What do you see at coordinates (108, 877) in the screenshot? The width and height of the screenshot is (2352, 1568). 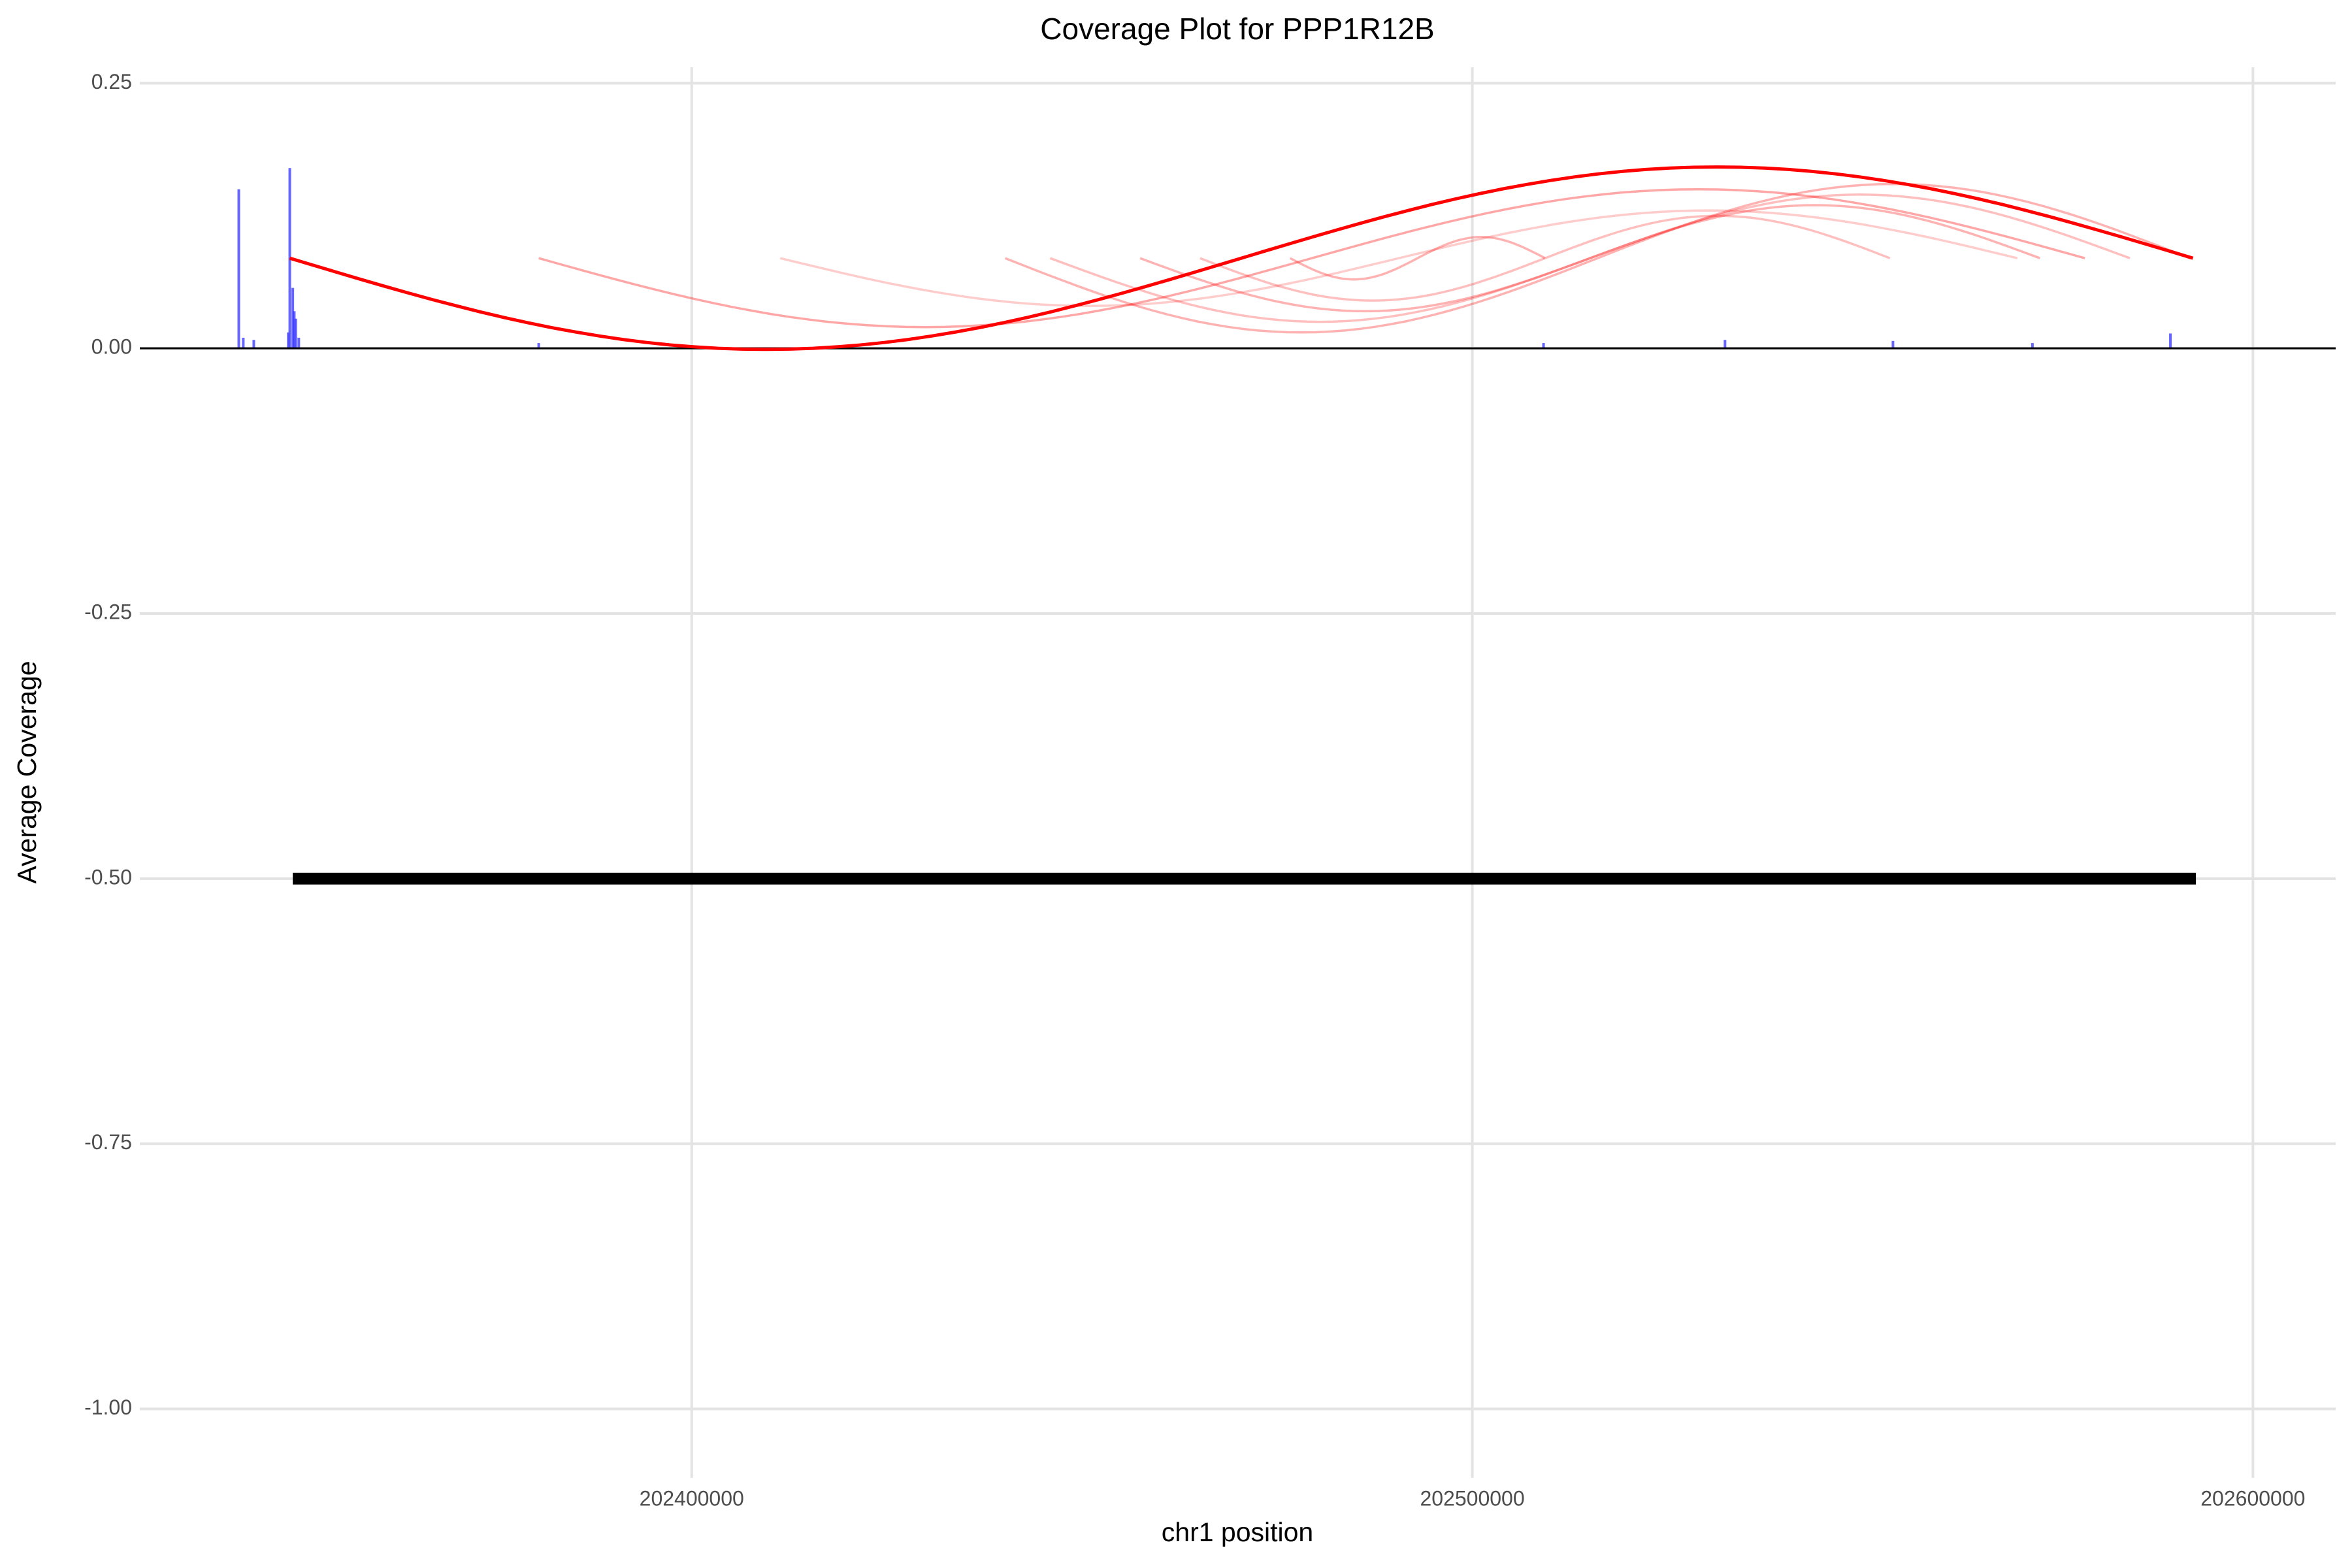 I see `y-tick-label: -0.50` at bounding box center [108, 877].